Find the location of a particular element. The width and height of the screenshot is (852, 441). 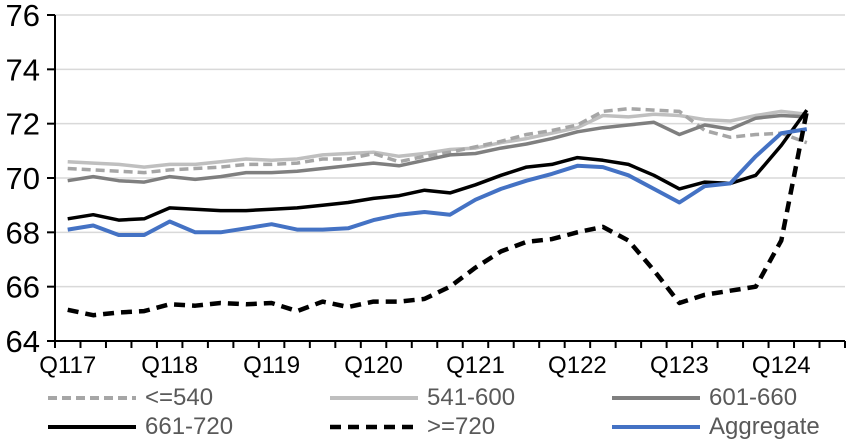

y-axis-tick-label: 76 is located at coordinates (23, 16).